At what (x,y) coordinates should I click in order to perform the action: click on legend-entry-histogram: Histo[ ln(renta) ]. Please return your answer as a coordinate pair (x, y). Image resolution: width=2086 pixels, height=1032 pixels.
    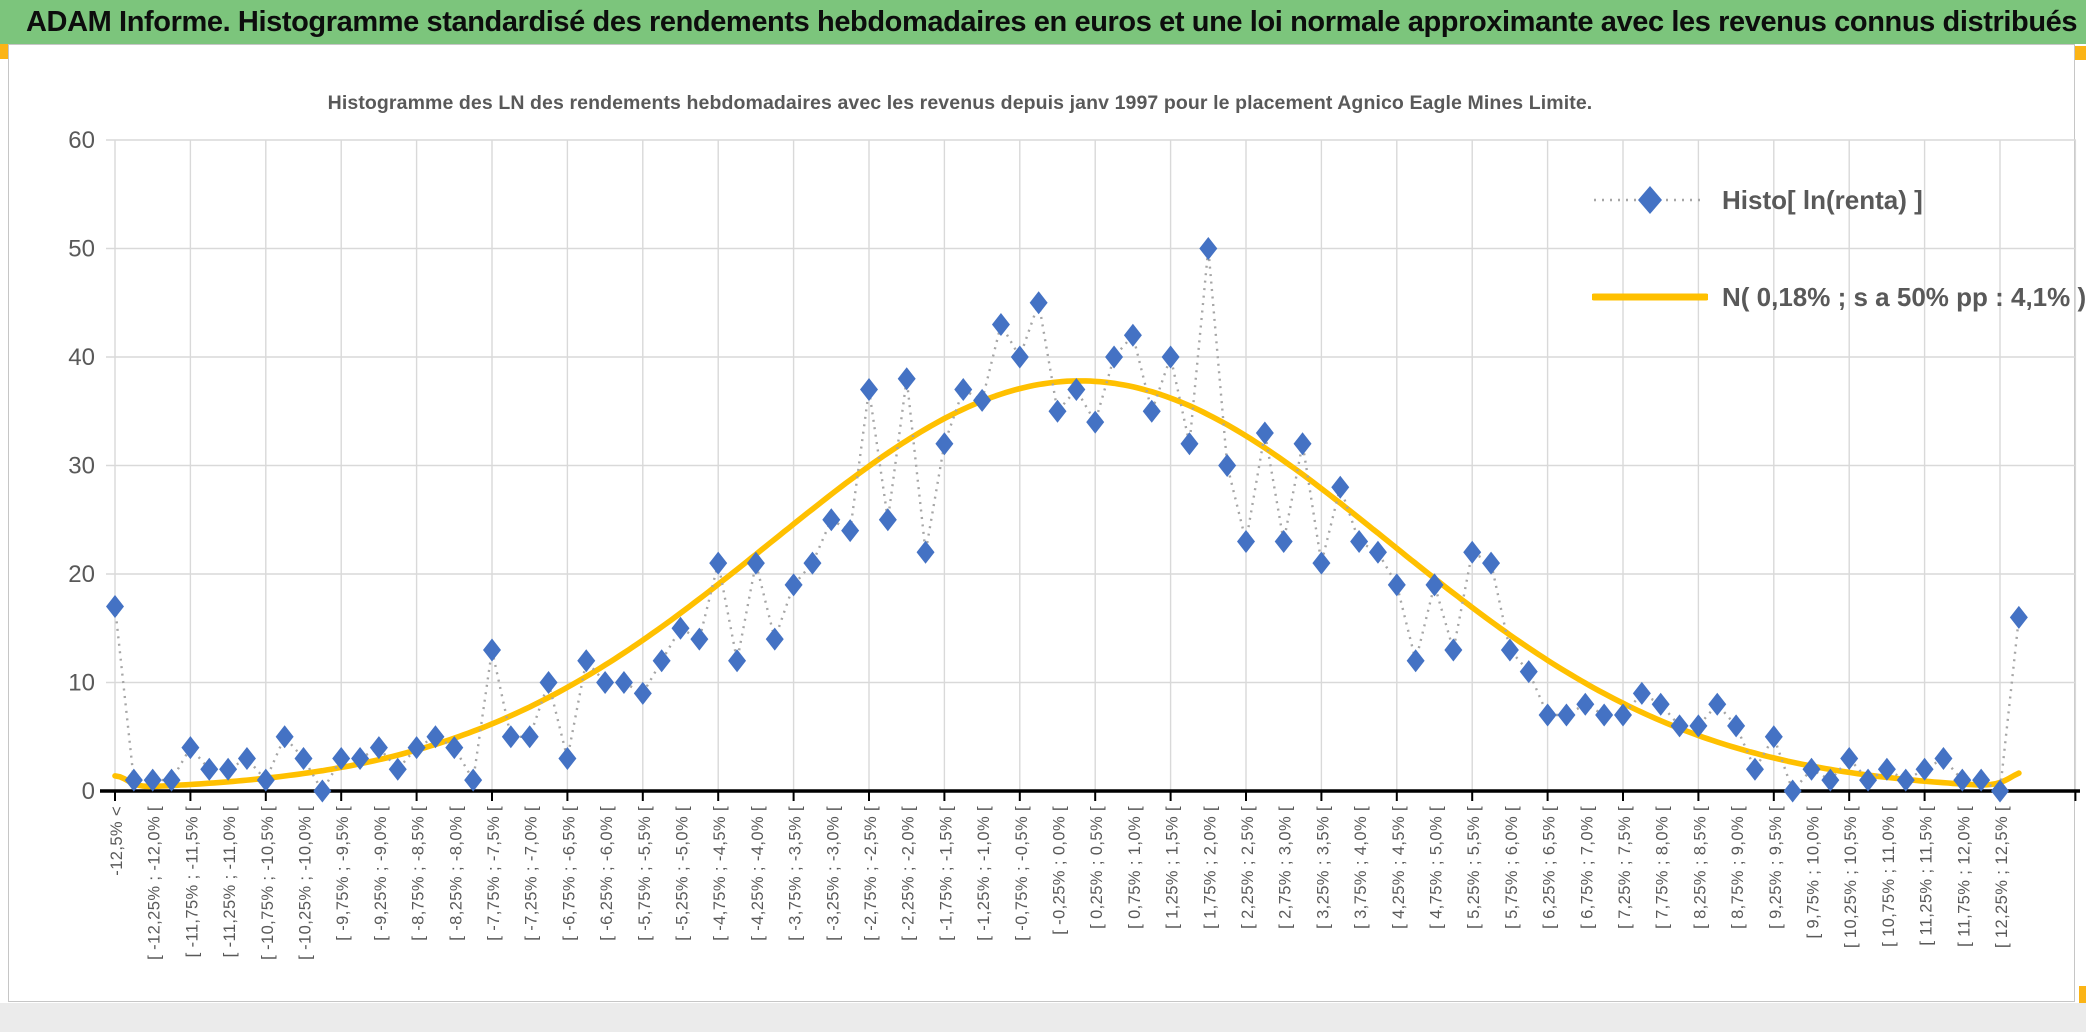
    Looking at the image, I should click on (1757, 200).